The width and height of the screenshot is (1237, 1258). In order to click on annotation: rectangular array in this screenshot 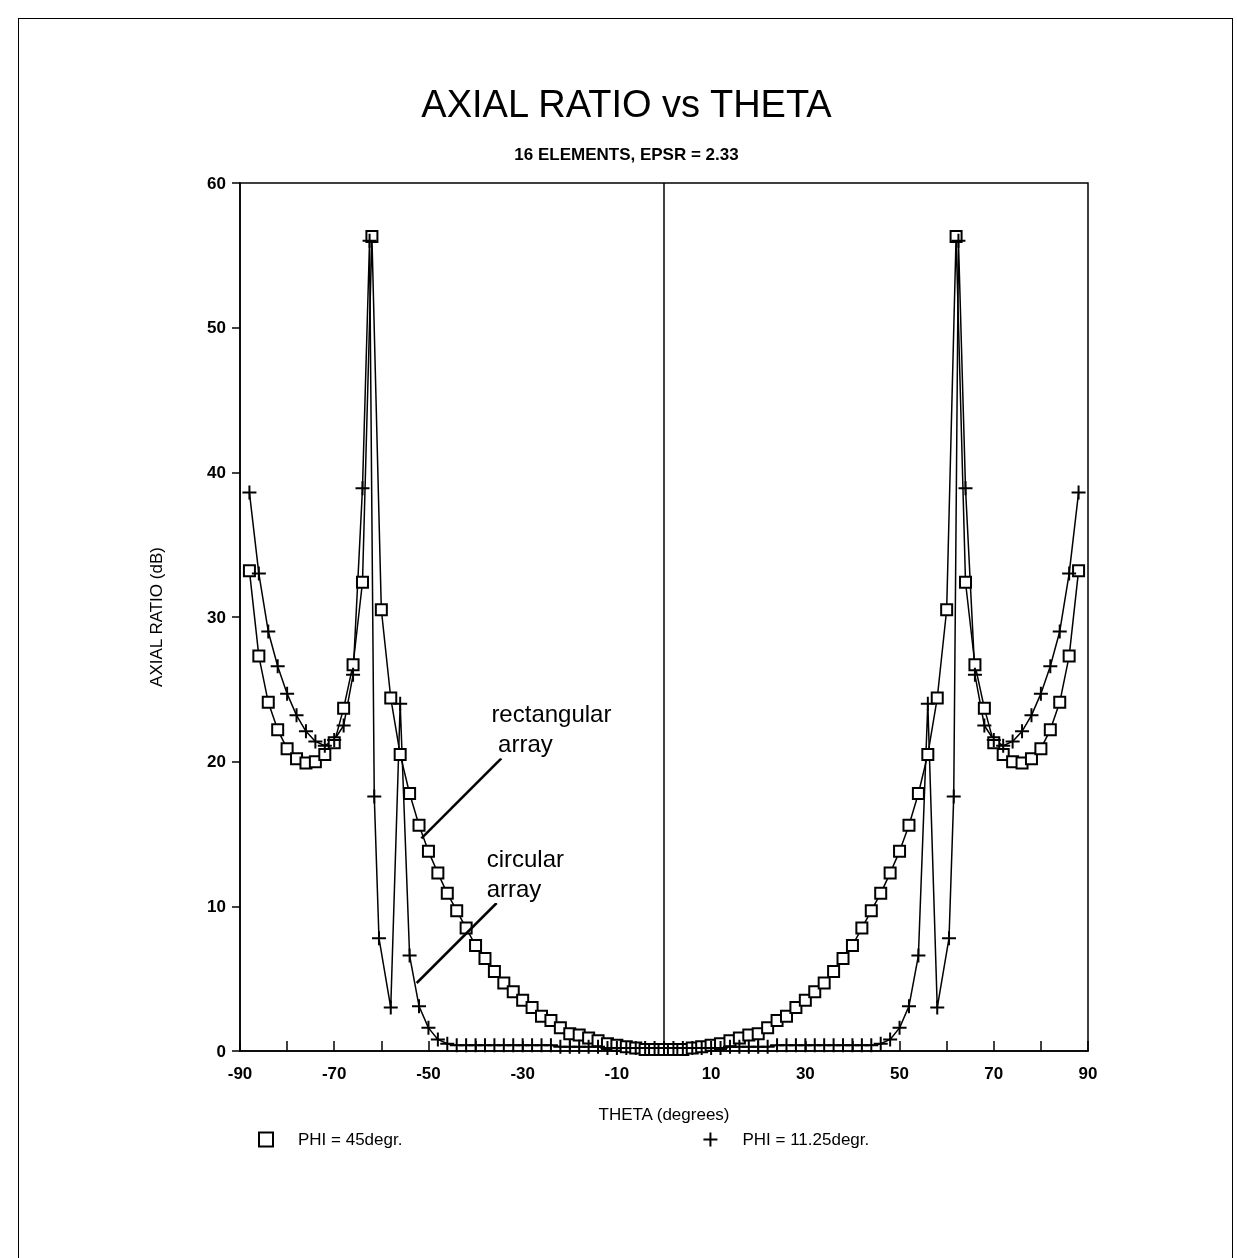, I will do `click(551, 728)`.